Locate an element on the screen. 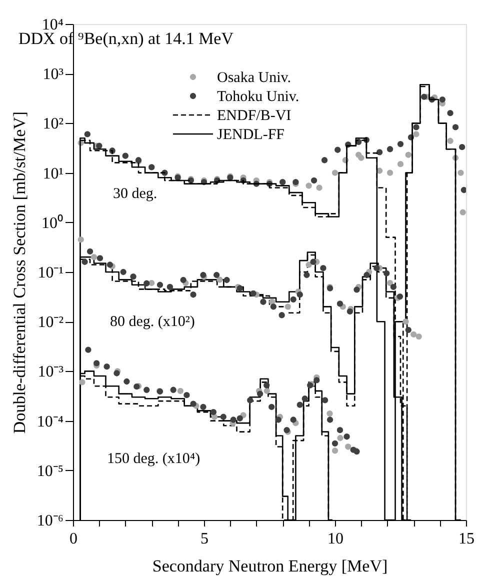 This screenshot has height=583, width=477. legend-label: ENDF/B-VI is located at coordinates (254, 116).